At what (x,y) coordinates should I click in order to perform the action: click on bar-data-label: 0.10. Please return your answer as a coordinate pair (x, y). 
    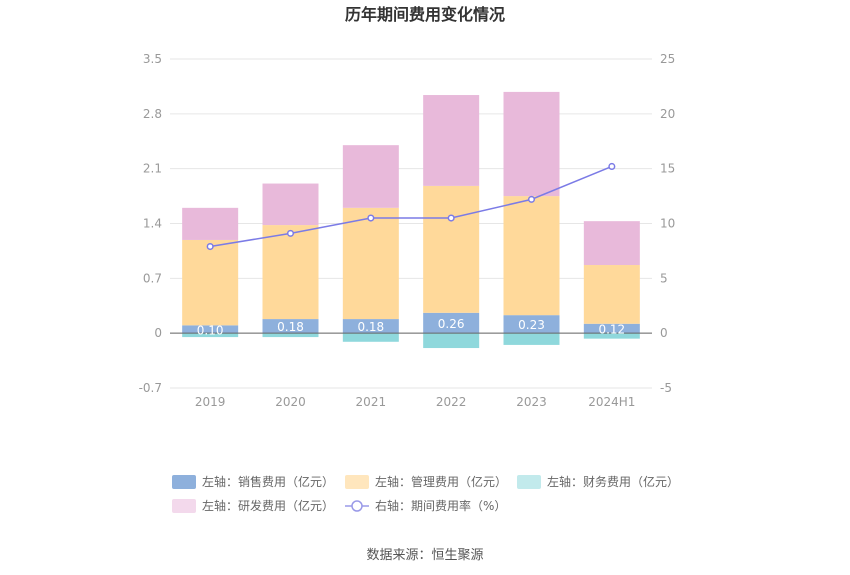
    Looking at the image, I should click on (210, 330).